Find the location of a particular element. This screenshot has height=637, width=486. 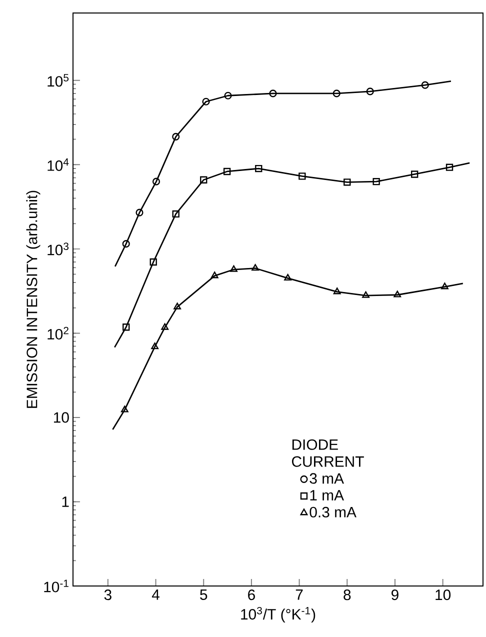

legend-label: 3 mA is located at coordinates (327, 478).